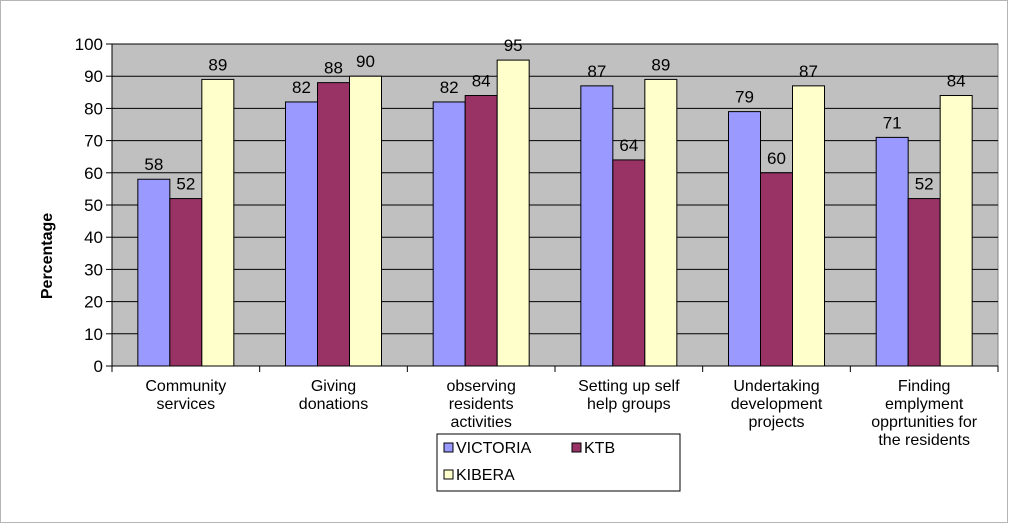 The height and width of the screenshot is (525, 1010). Describe the element at coordinates (448, 447) in the screenshot. I see `legend-swatch-victoria` at that location.